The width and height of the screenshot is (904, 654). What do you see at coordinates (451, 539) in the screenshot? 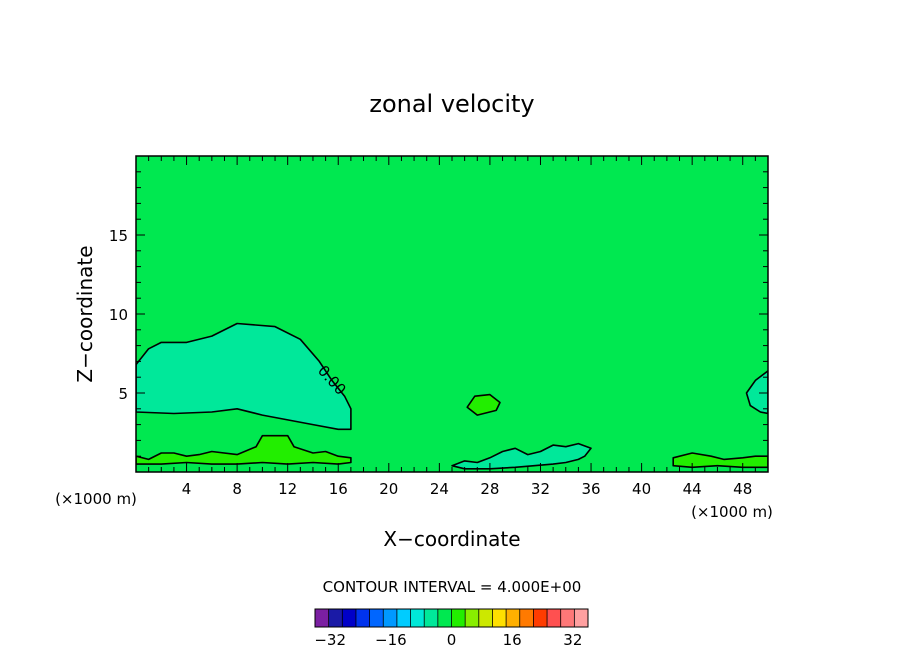
I see `x-axis-label: X−coordinate` at bounding box center [451, 539].